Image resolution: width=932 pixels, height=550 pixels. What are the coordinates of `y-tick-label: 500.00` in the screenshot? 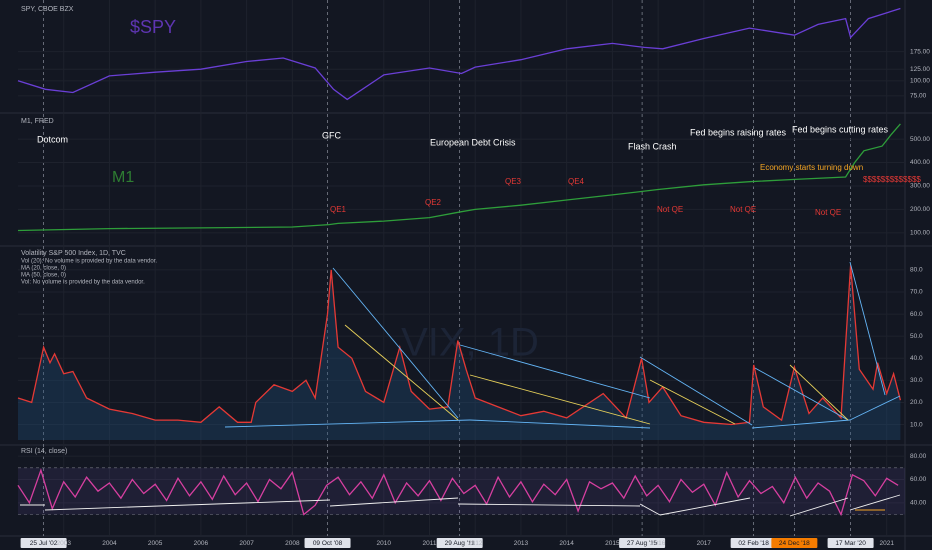 It's located at (920, 139).